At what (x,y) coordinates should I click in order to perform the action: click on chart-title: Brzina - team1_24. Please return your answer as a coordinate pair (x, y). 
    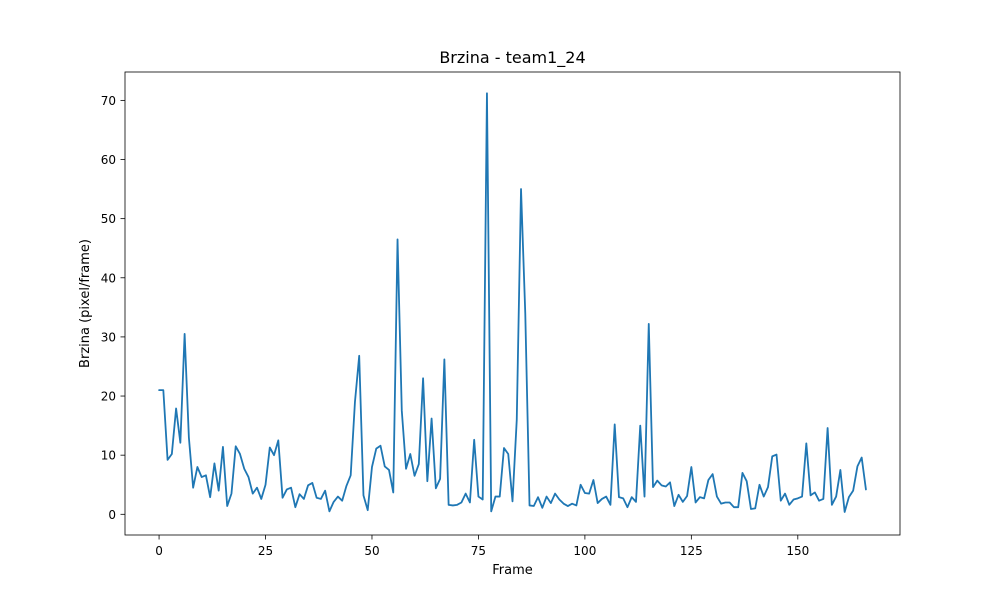
    Looking at the image, I should click on (512, 58).